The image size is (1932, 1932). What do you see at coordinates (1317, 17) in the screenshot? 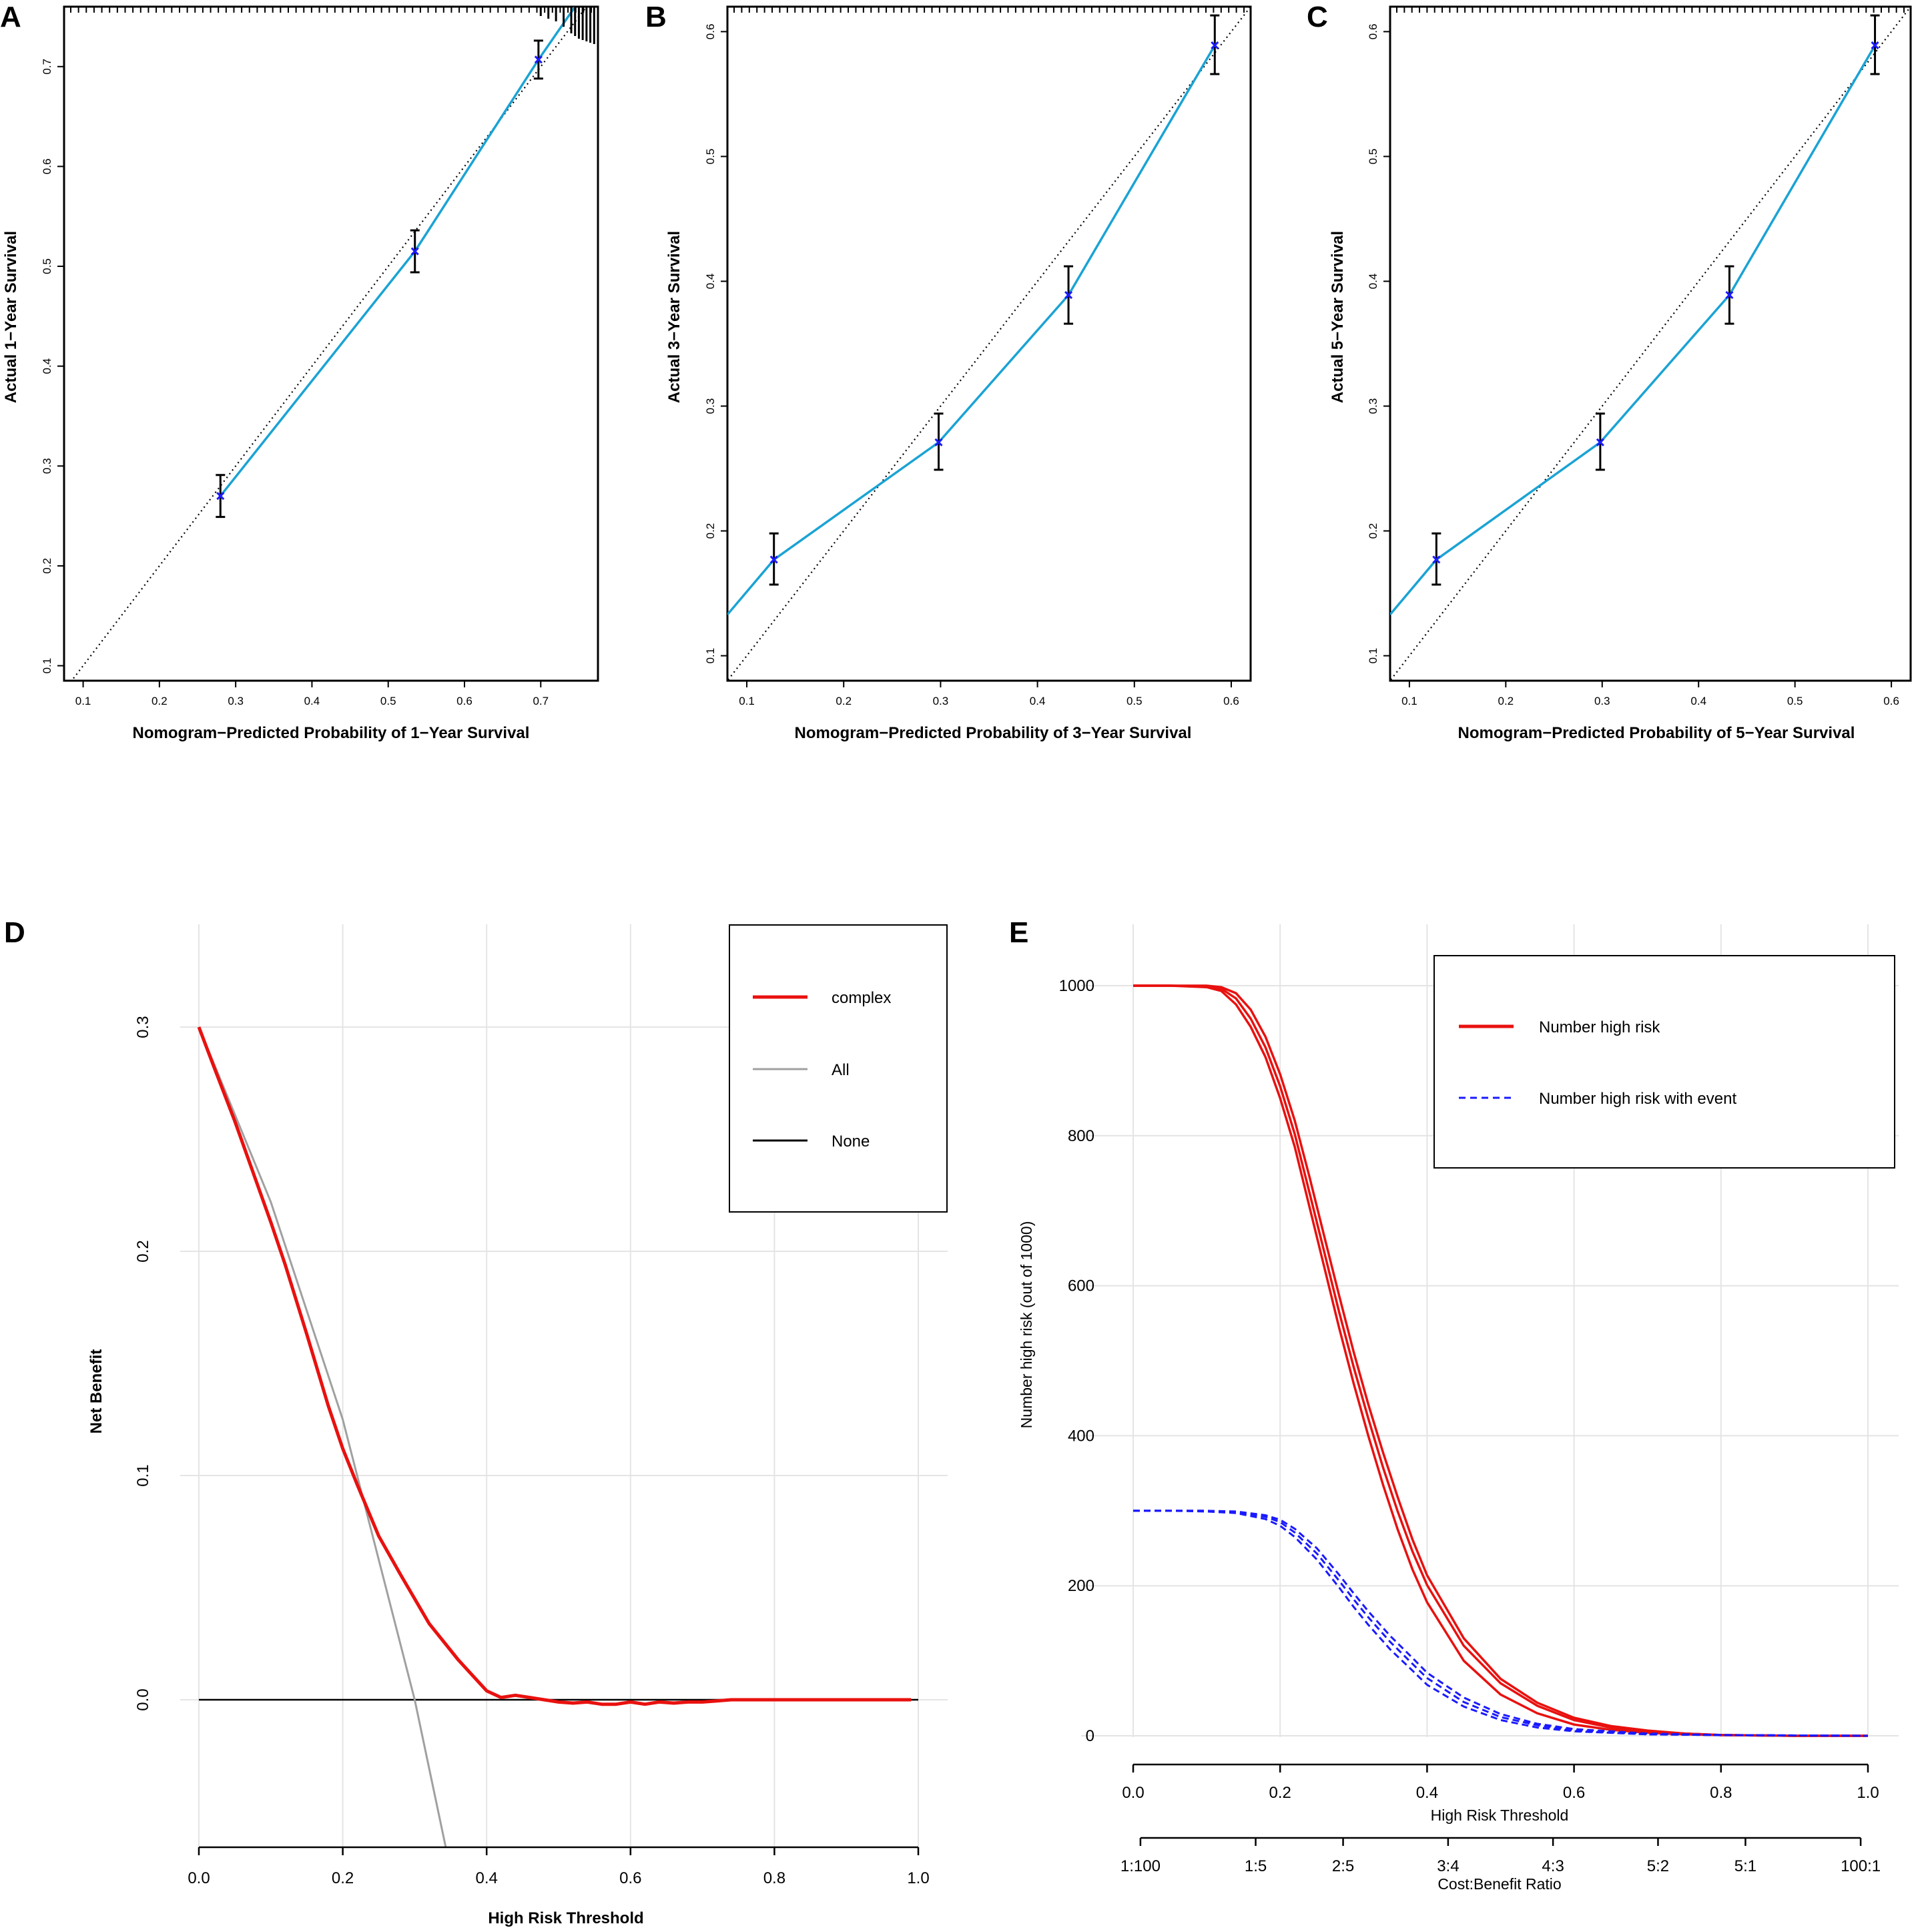
I see `panel-label-c: C` at bounding box center [1317, 17].